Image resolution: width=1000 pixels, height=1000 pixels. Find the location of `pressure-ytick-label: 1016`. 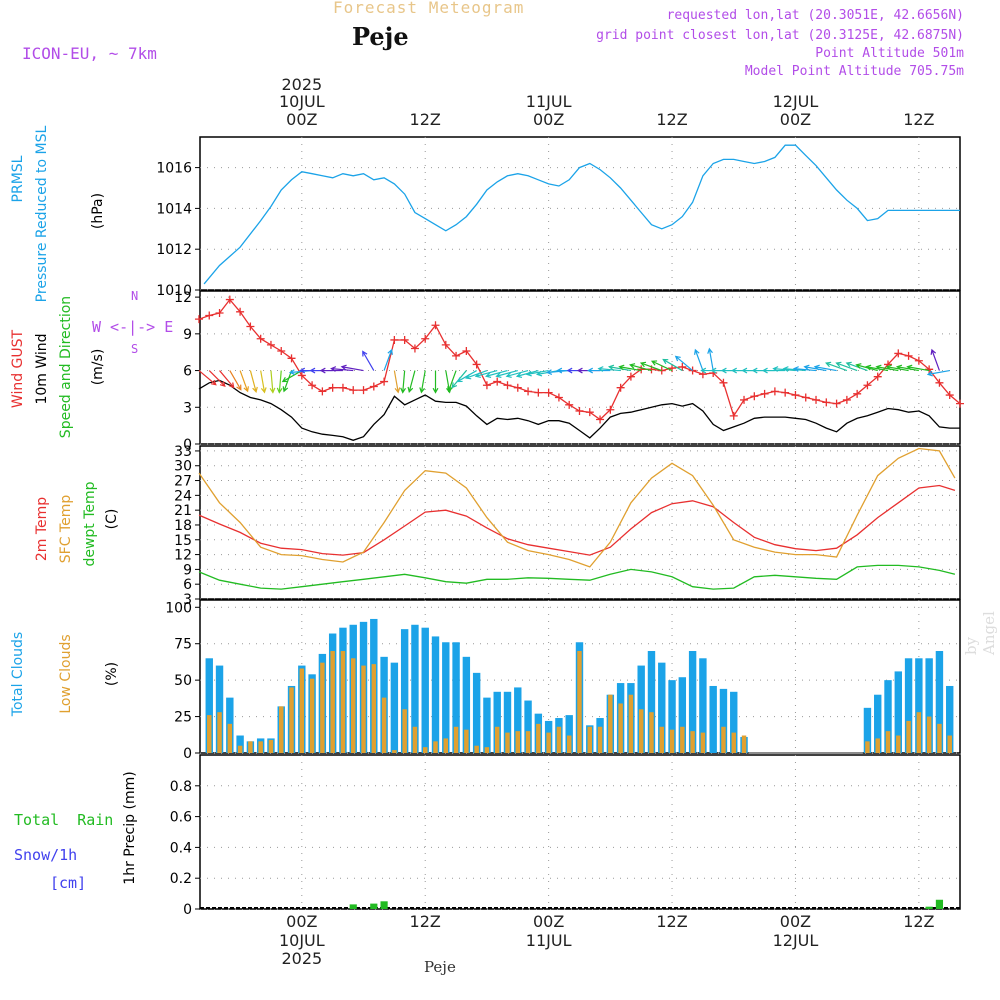

pressure-ytick-label: 1016 is located at coordinates (174, 169).